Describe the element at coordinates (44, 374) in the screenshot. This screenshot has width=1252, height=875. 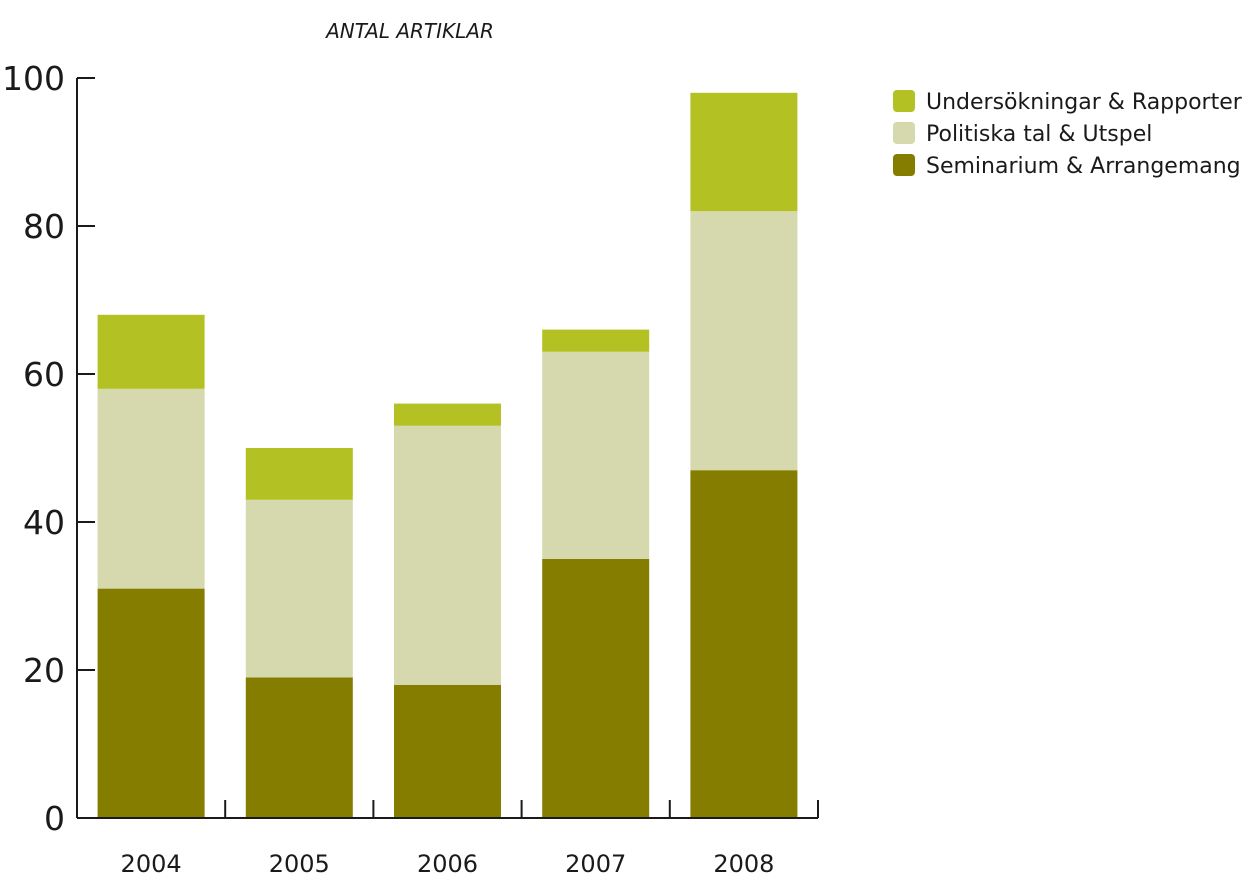
I see `y-tick-label: 60` at that location.